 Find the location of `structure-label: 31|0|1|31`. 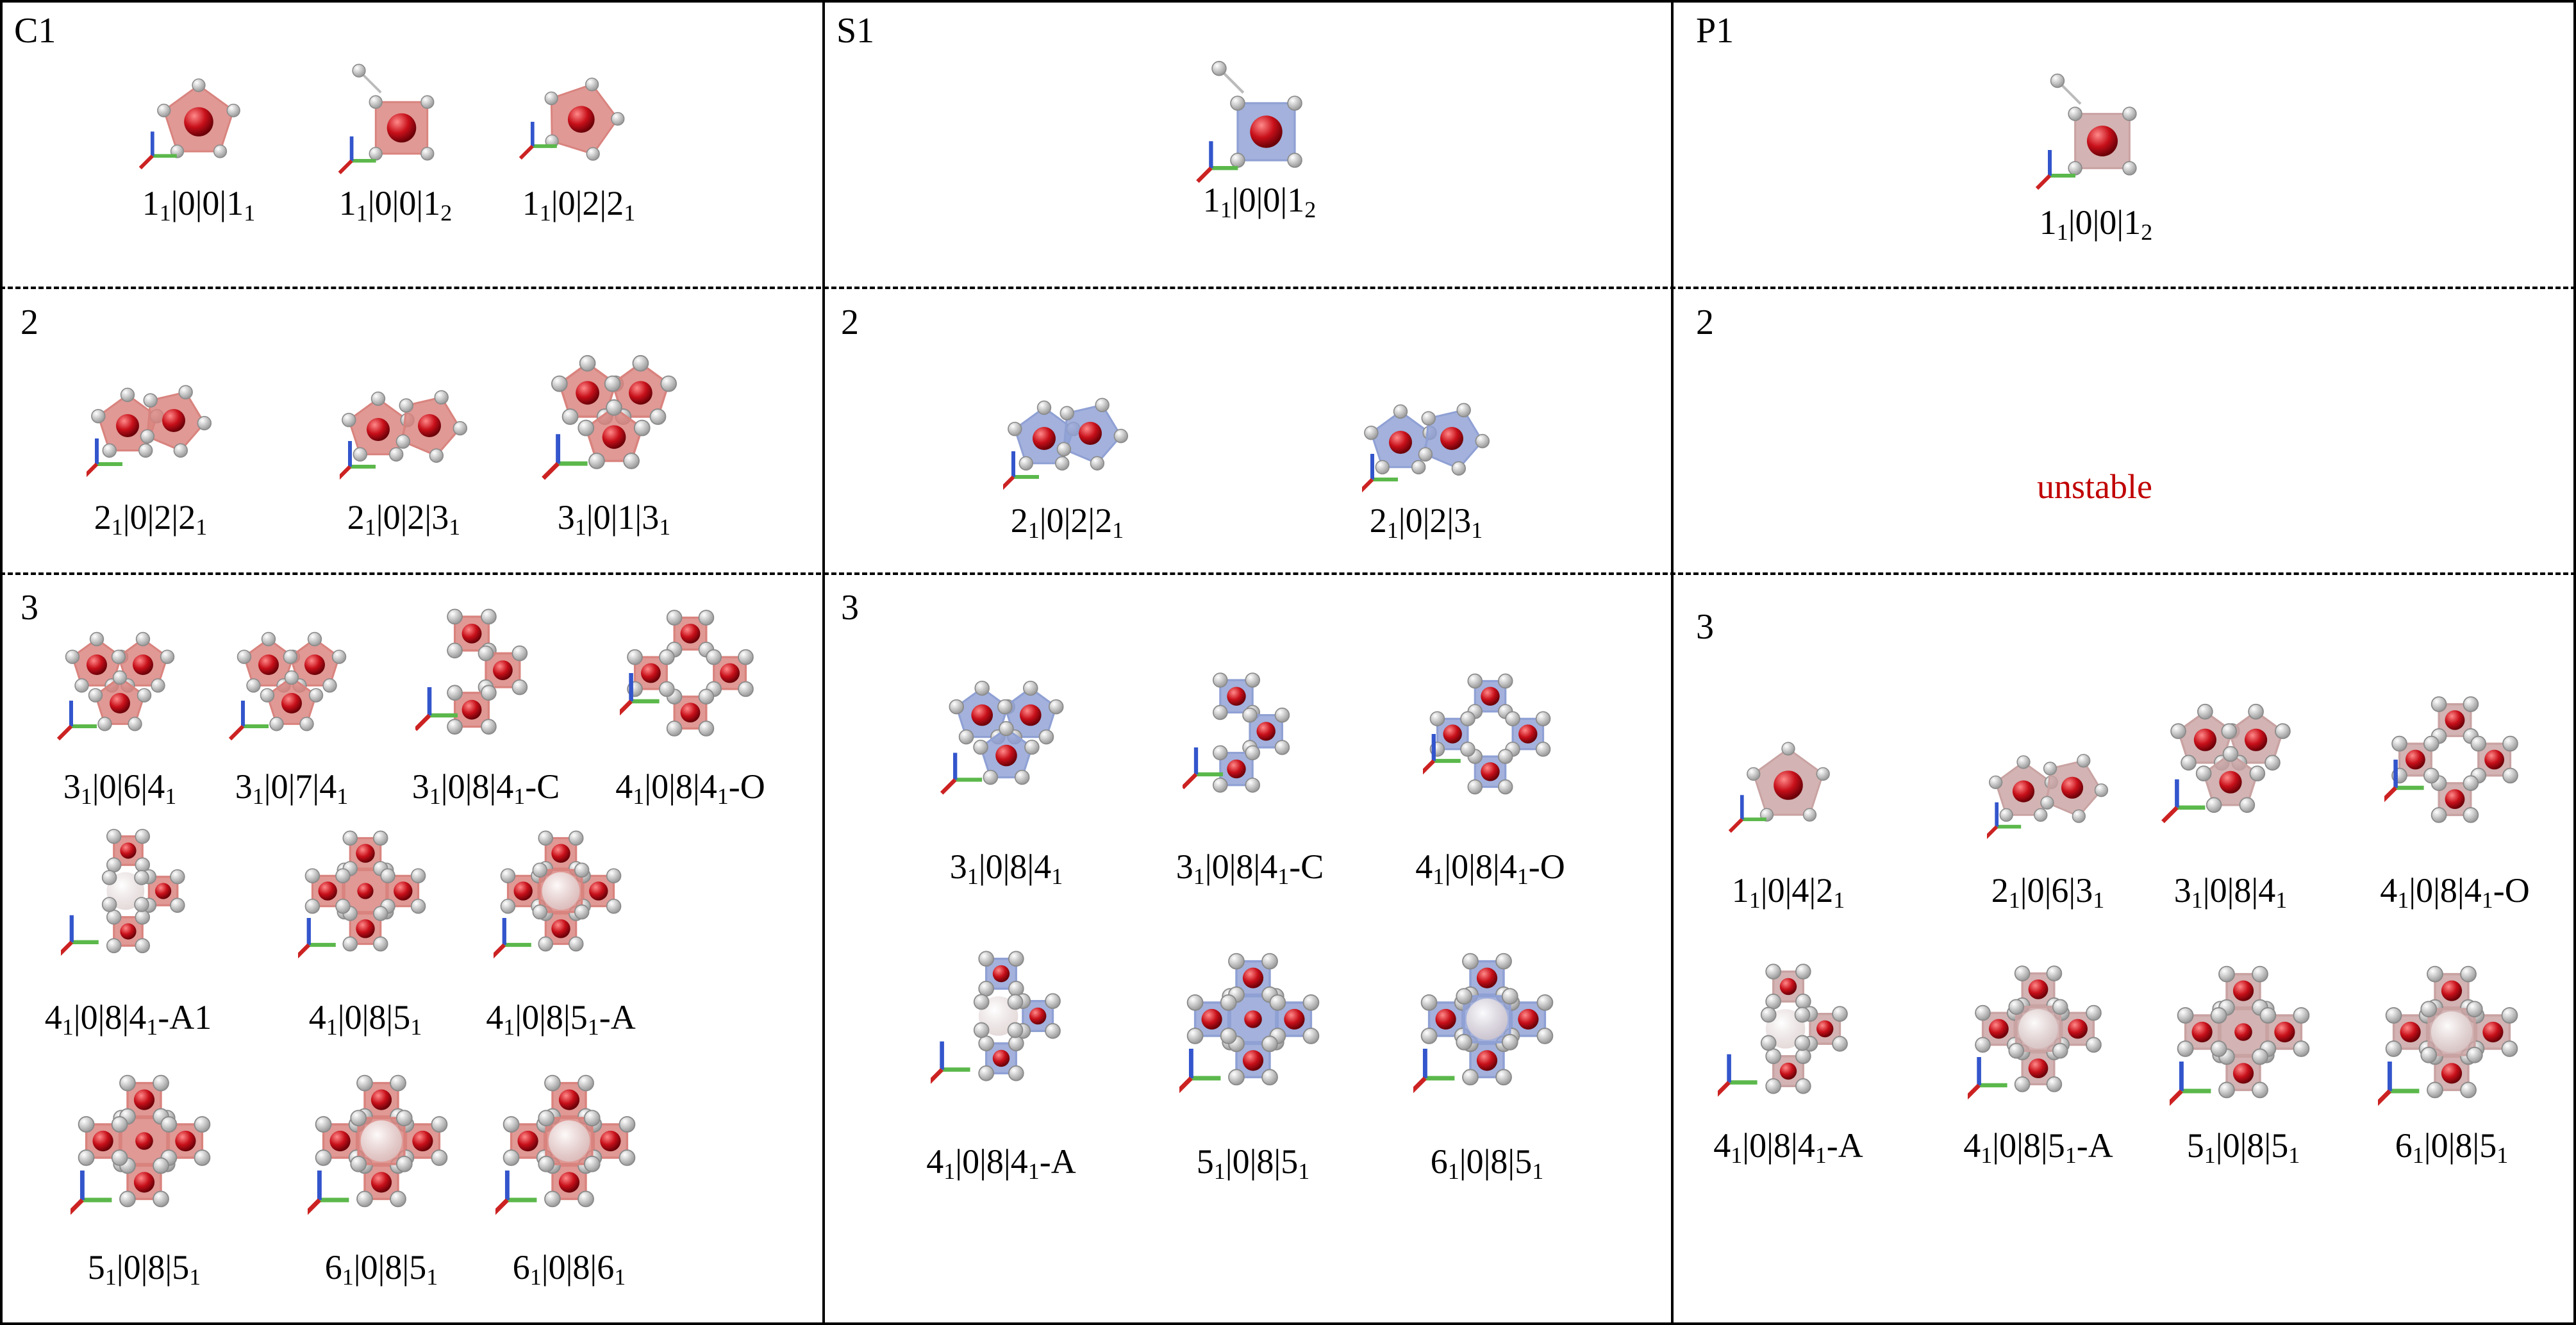

structure-label: 31|0|1|31 is located at coordinates (614, 519).